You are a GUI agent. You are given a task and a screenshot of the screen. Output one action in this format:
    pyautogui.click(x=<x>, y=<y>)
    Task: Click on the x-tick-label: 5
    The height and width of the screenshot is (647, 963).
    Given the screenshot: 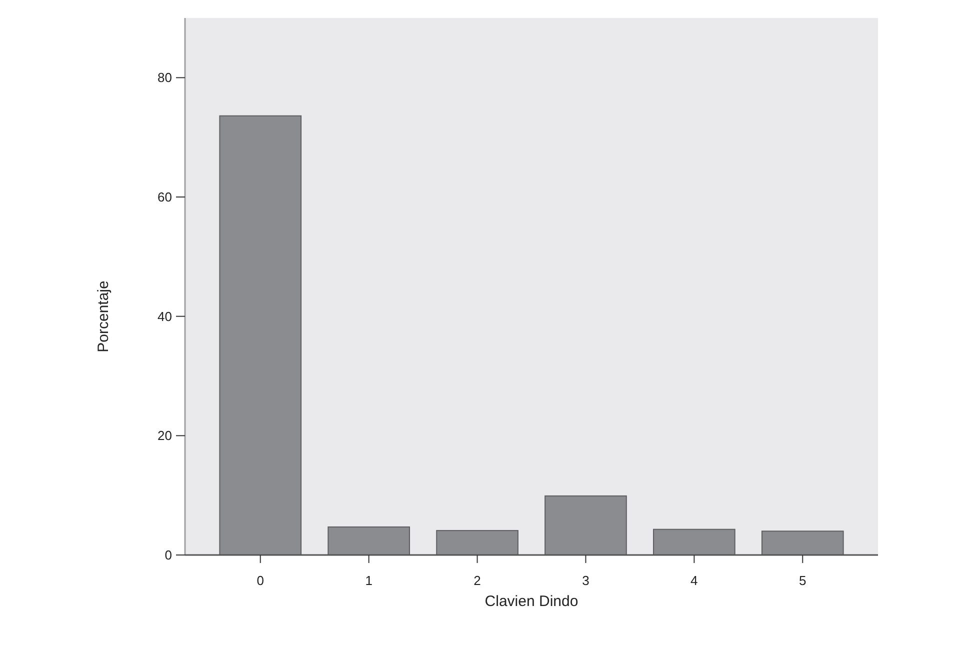 What is the action you would take?
    pyautogui.click(x=802, y=580)
    